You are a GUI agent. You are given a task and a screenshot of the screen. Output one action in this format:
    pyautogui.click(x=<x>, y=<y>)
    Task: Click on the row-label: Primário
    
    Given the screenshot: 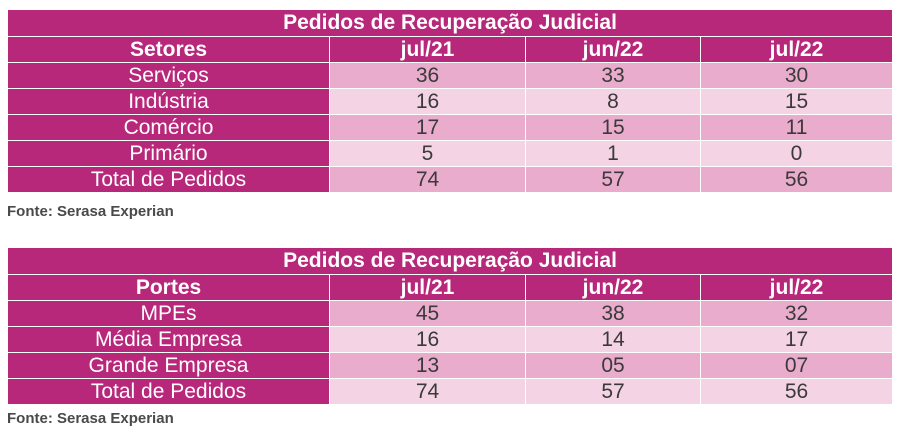 What is the action you would take?
    pyautogui.click(x=168, y=153)
    